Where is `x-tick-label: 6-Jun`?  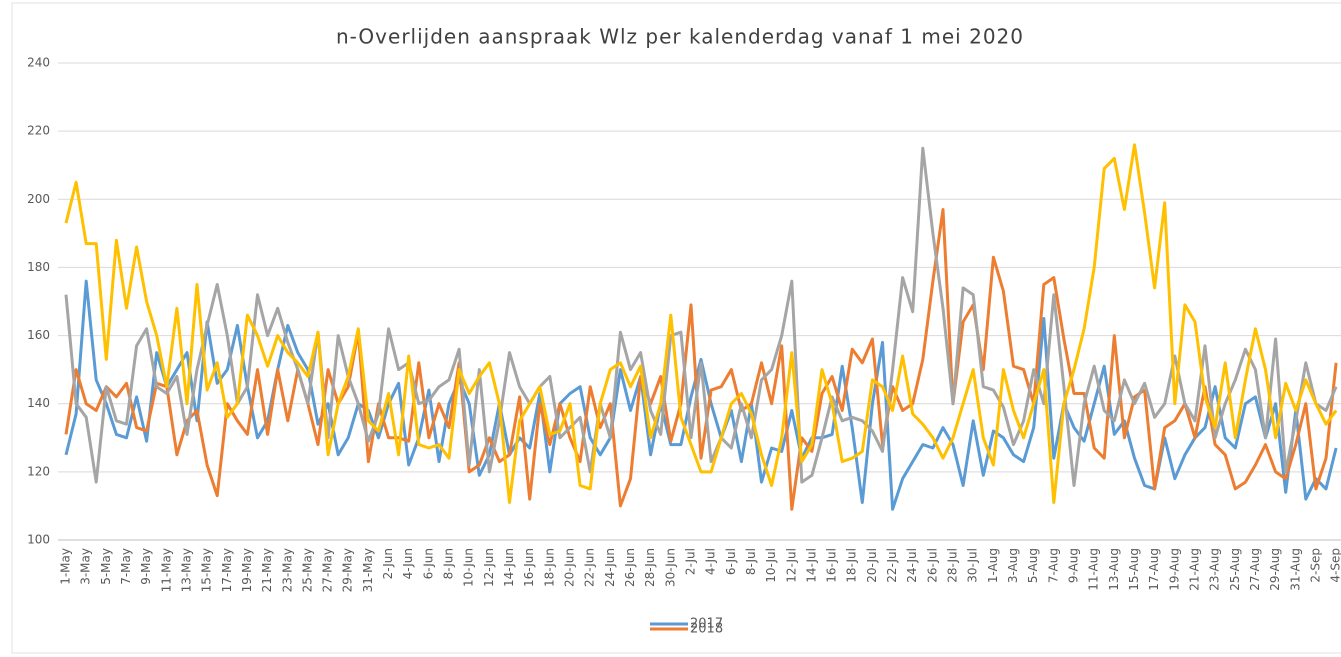 x-tick-label: 6-Jun is located at coordinates (428, 563).